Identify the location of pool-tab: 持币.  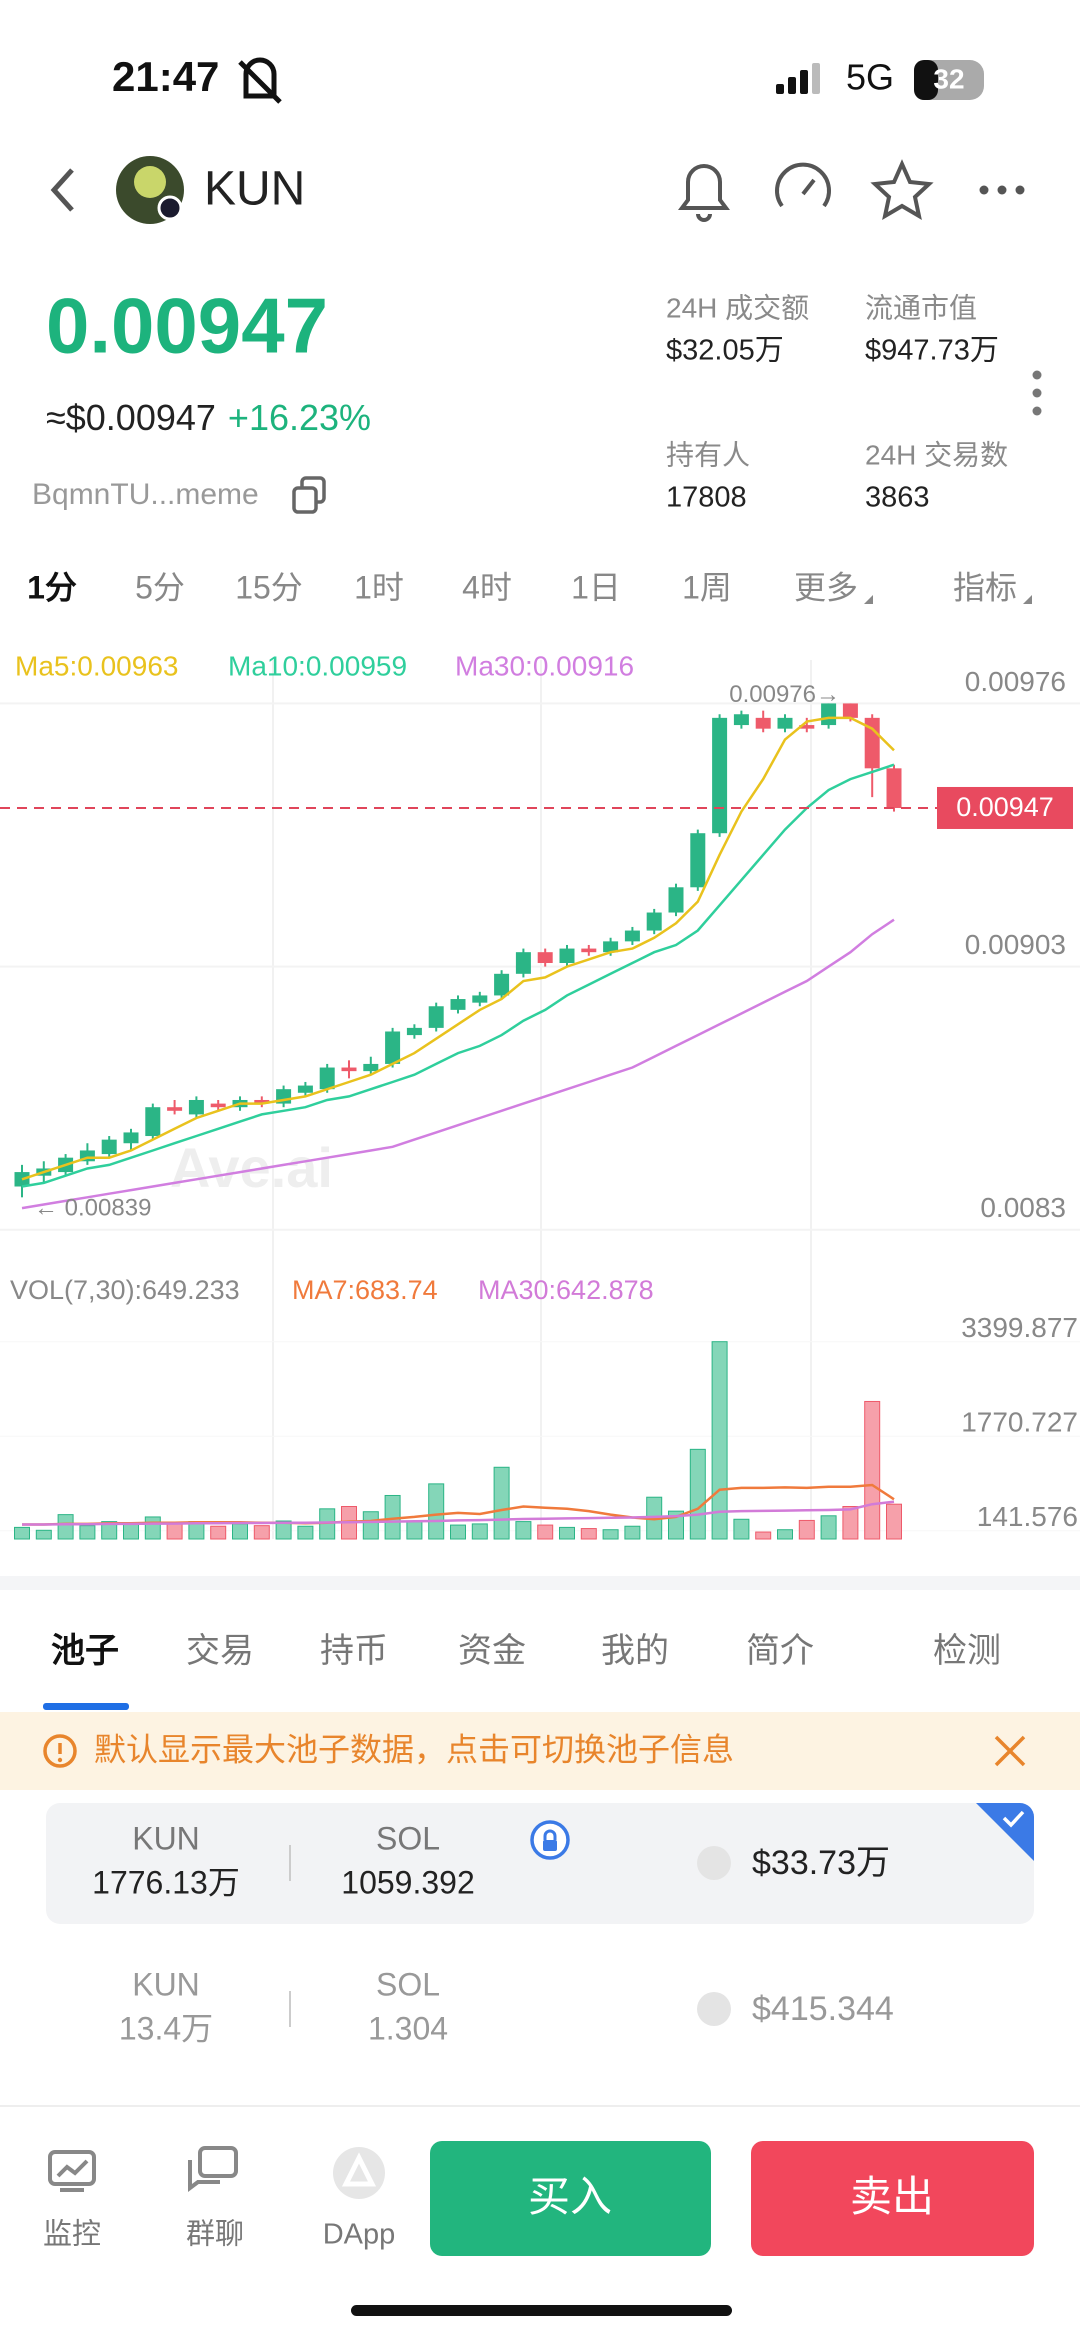
(354, 1651).